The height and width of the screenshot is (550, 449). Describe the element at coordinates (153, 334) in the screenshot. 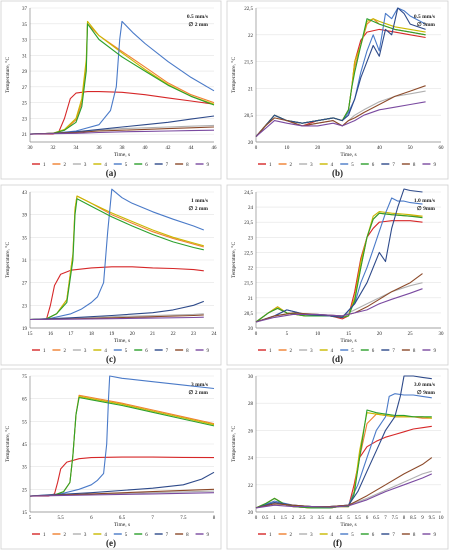

I see `x-tick-label: 21` at that location.